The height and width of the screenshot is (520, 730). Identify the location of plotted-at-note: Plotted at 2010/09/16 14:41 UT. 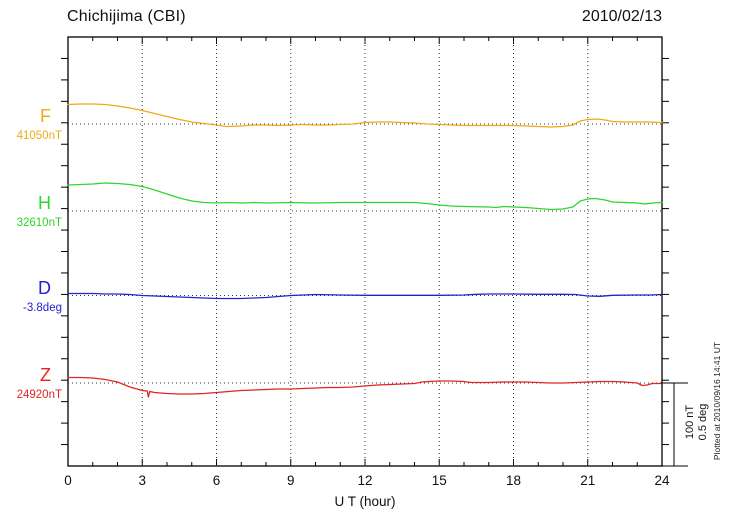
(717, 401).